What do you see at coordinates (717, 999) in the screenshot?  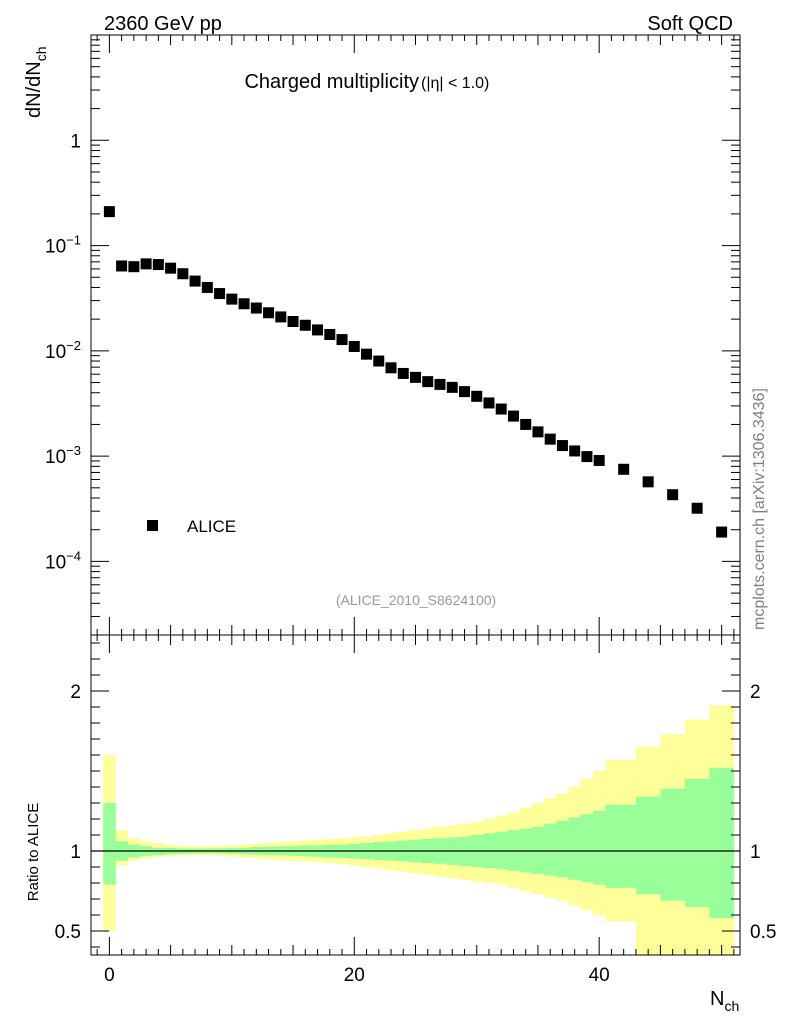 I see `x-axis-label-main: N` at bounding box center [717, 999].